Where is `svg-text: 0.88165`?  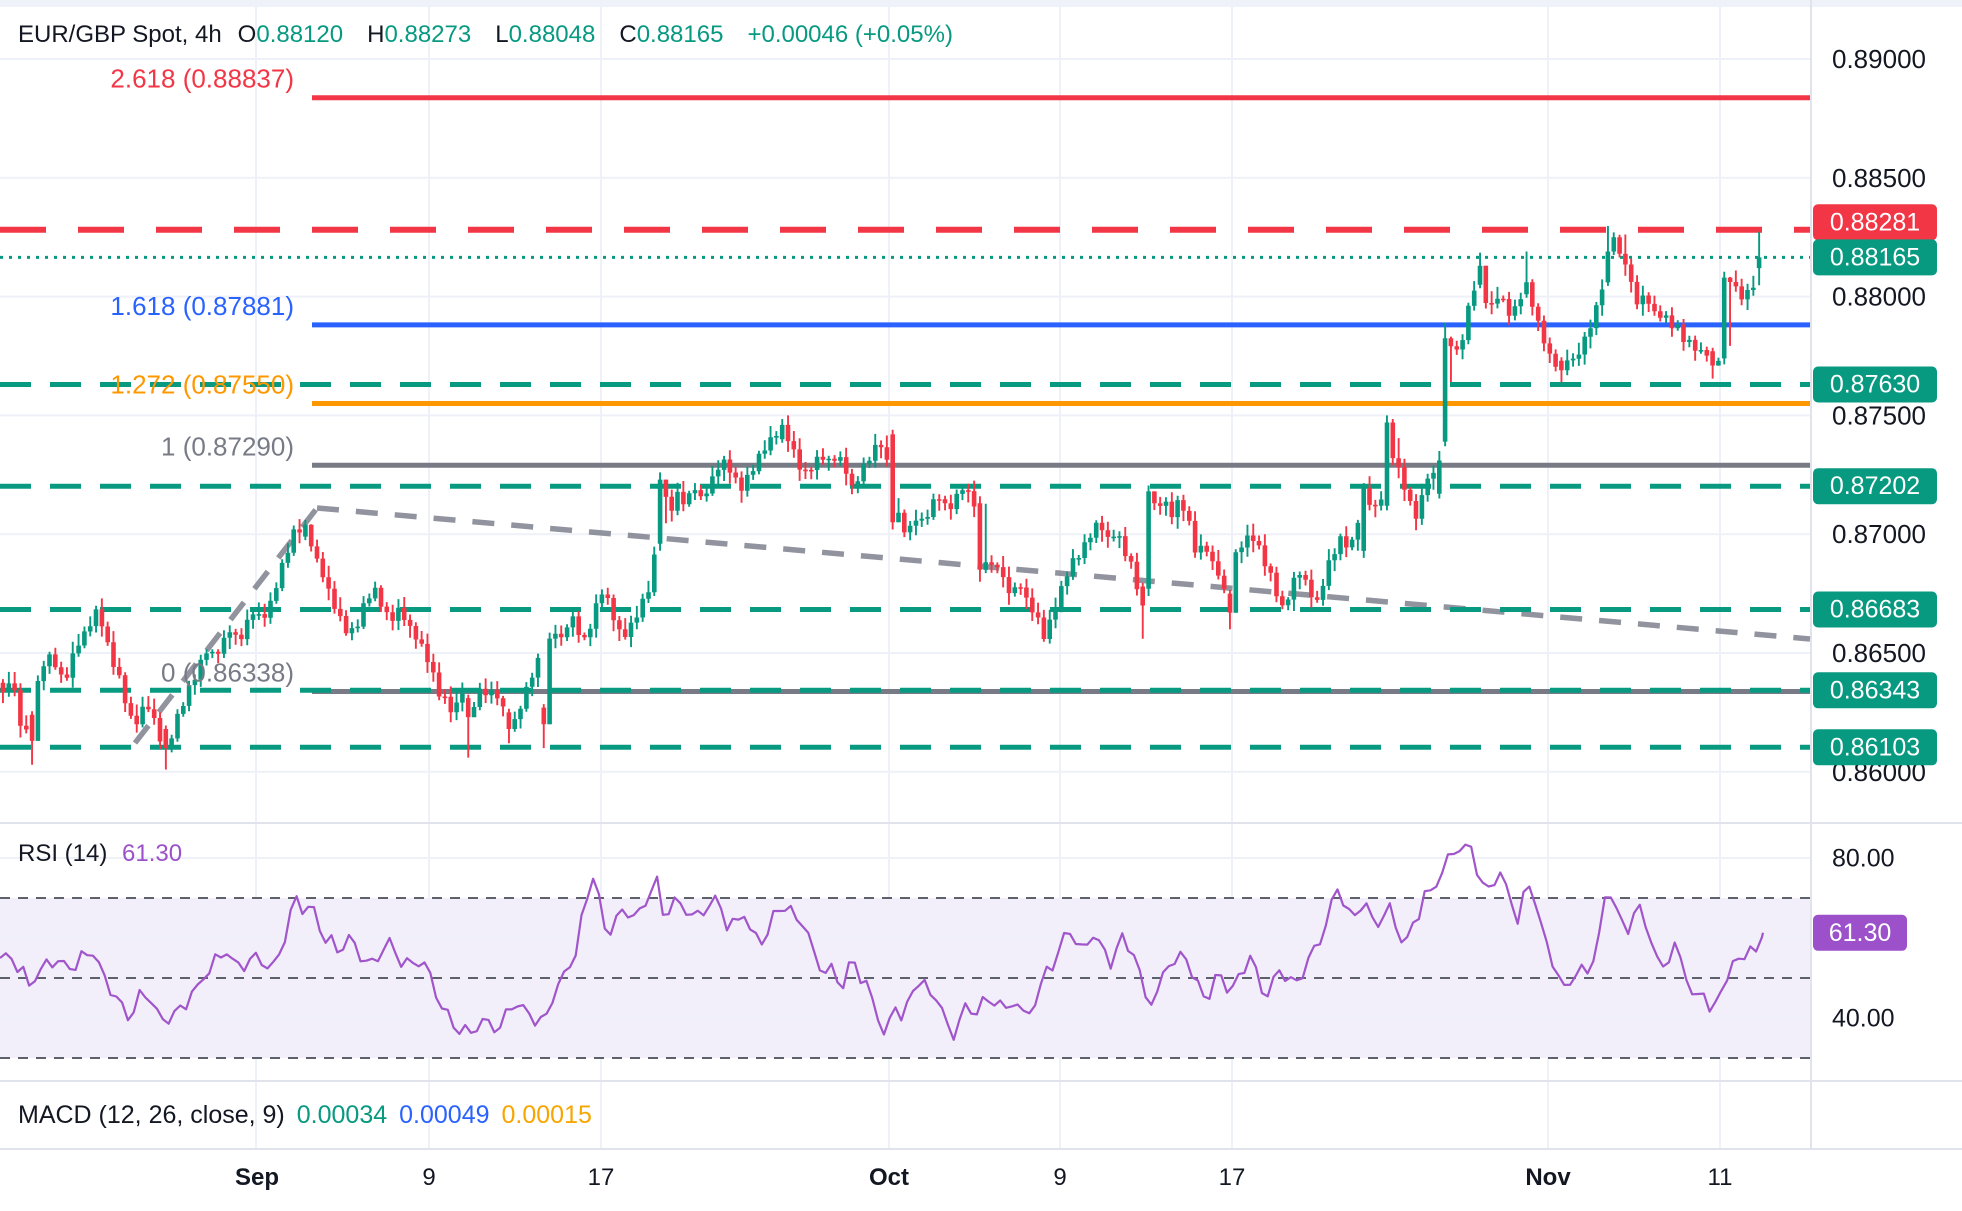 svg-text: 0.88165 is located at coordinates (1875, 257).